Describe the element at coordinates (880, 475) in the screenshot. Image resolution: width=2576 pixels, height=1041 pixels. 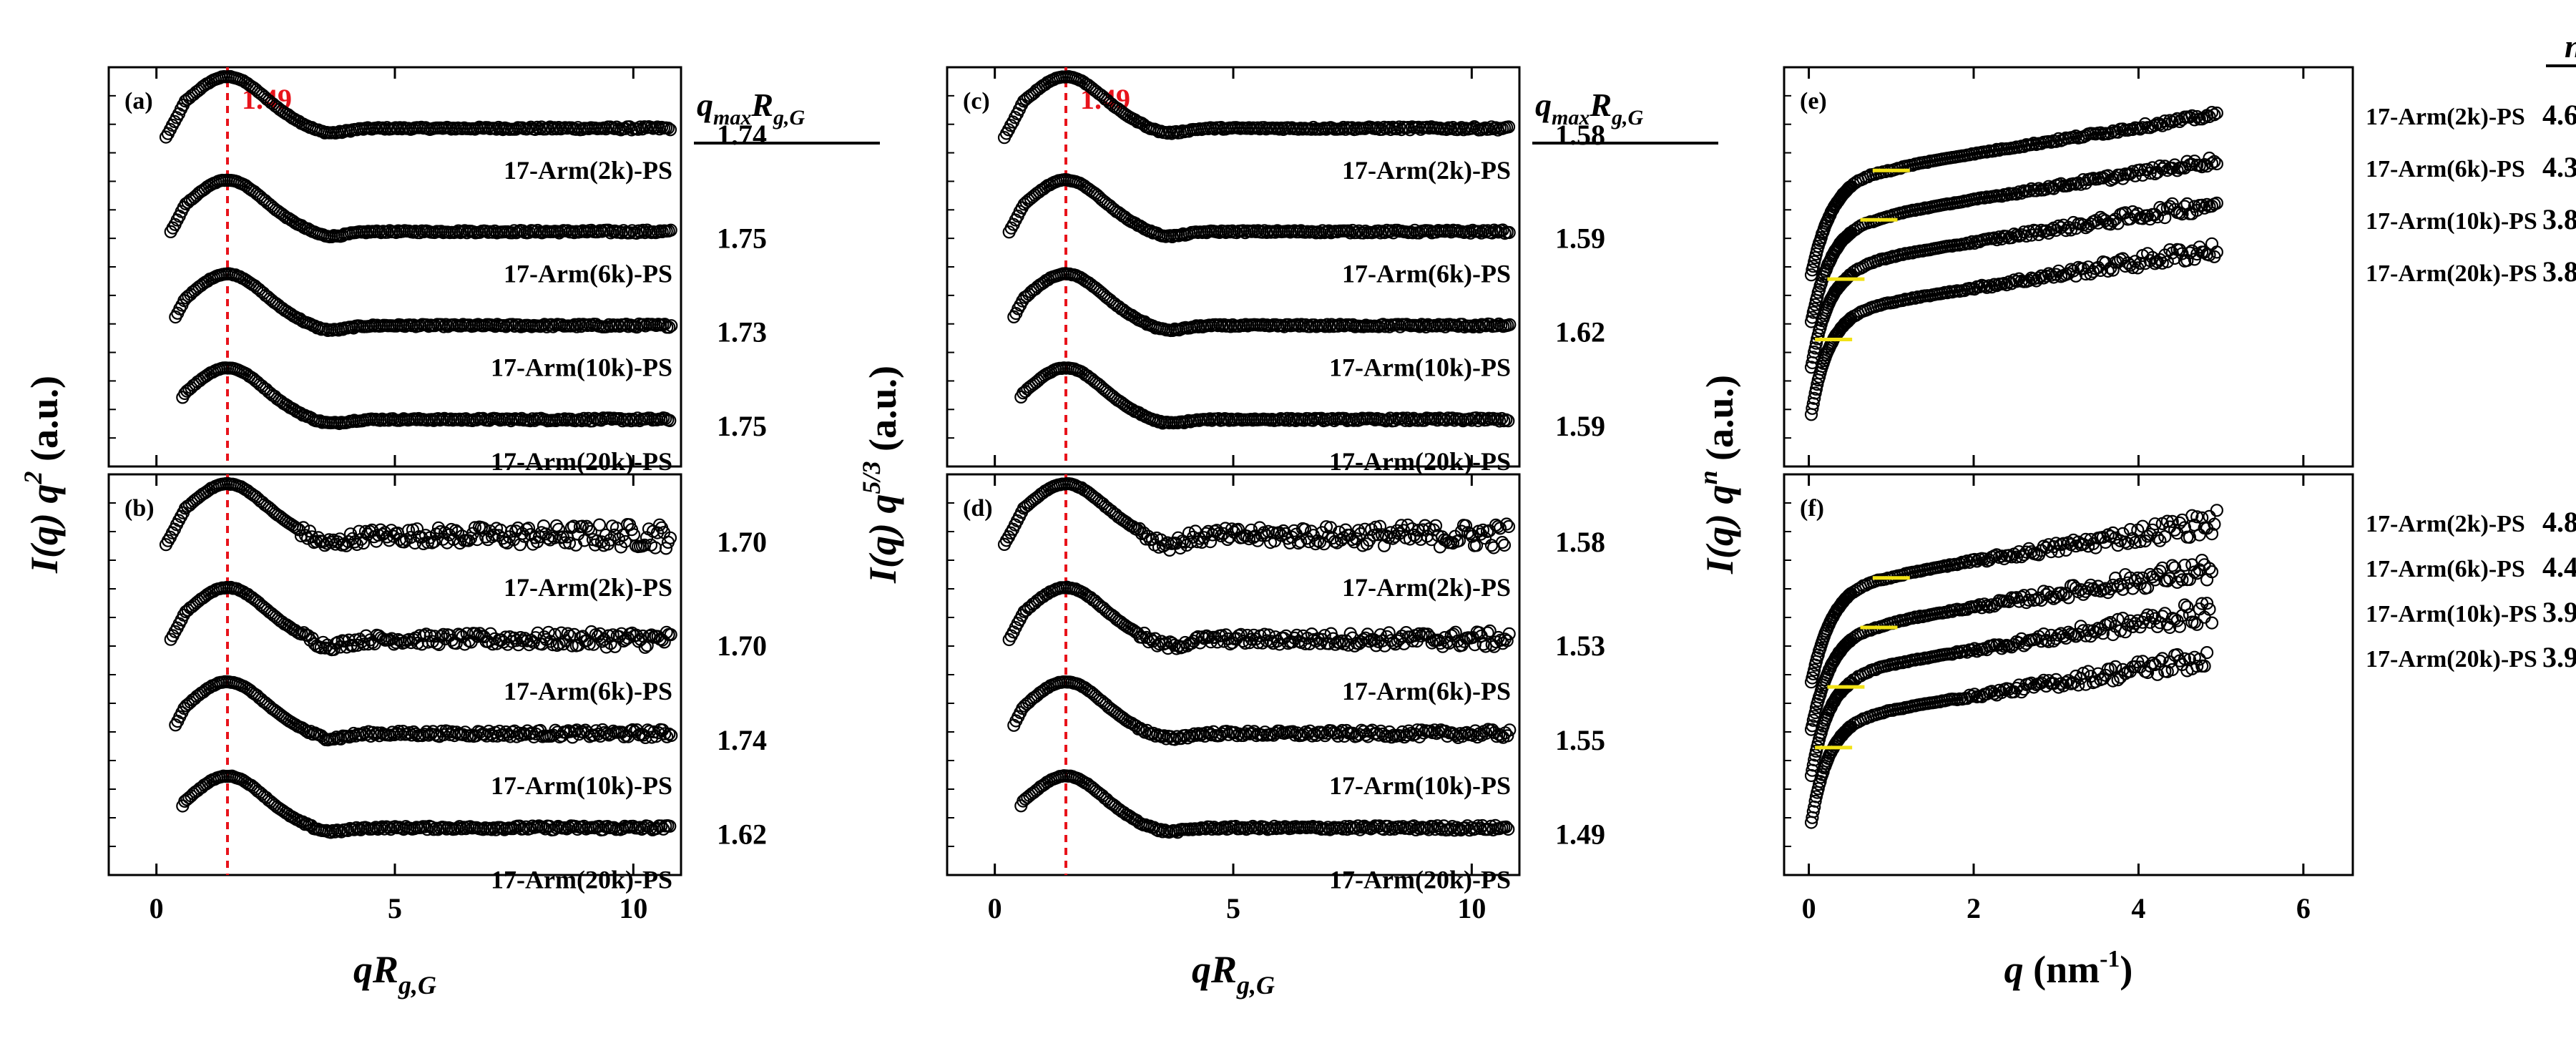
I see `y-axis-title: I(q) q5/3 (a.u.)` at that location.